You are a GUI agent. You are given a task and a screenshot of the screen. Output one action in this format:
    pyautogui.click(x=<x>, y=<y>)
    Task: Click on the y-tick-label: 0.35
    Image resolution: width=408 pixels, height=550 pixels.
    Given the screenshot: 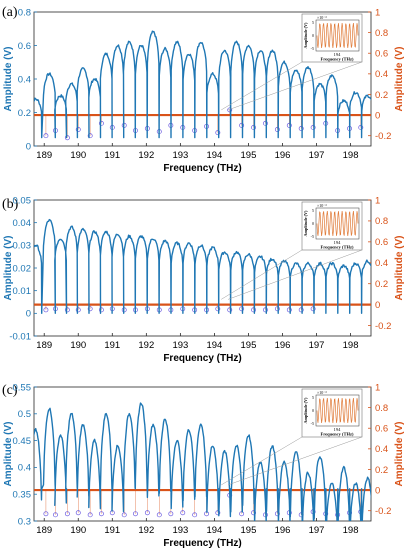 What is the action you would take?
    pyautogui.click(x=22, y=495)
    